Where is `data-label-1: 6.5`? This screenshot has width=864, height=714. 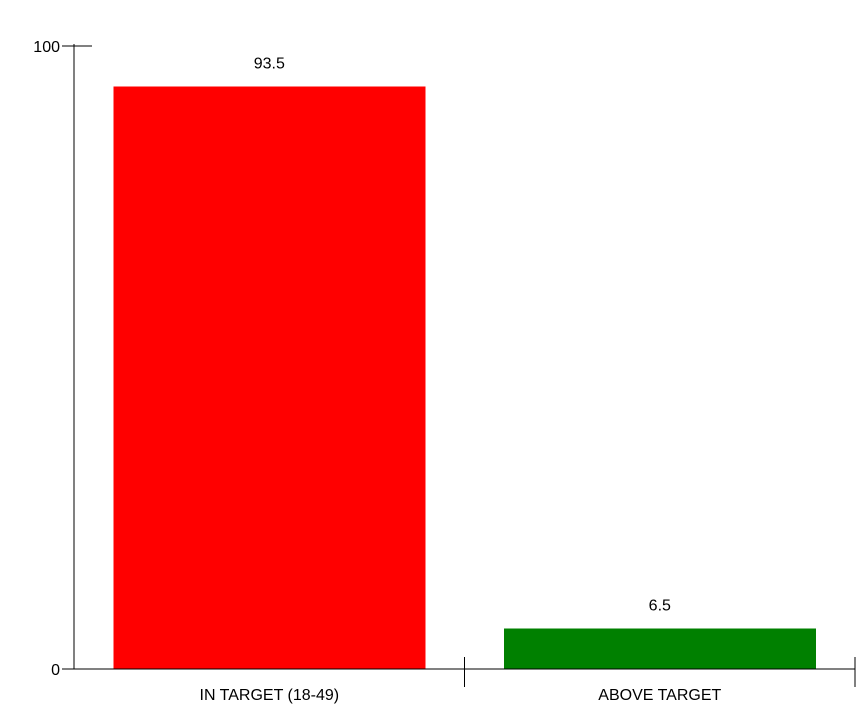 data-label-1: 6.5 is located at coordinates (660, 606).